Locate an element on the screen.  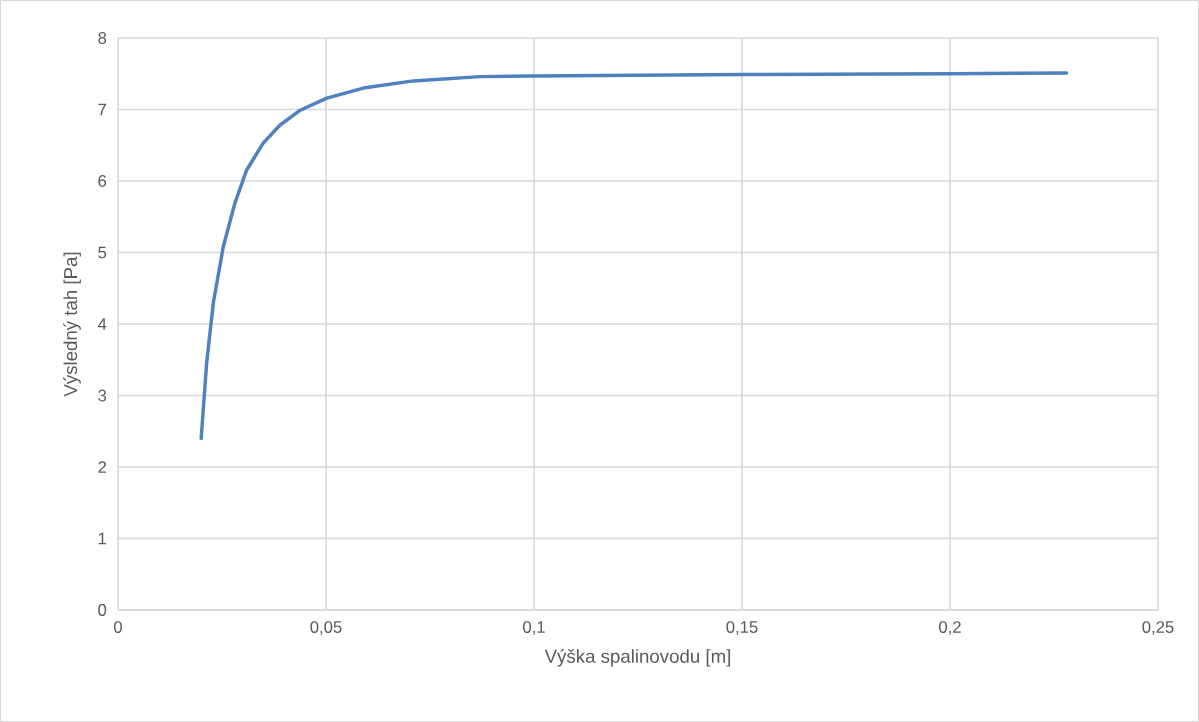
x-tick-label: 0,05 is located at coordinates (326, 628).